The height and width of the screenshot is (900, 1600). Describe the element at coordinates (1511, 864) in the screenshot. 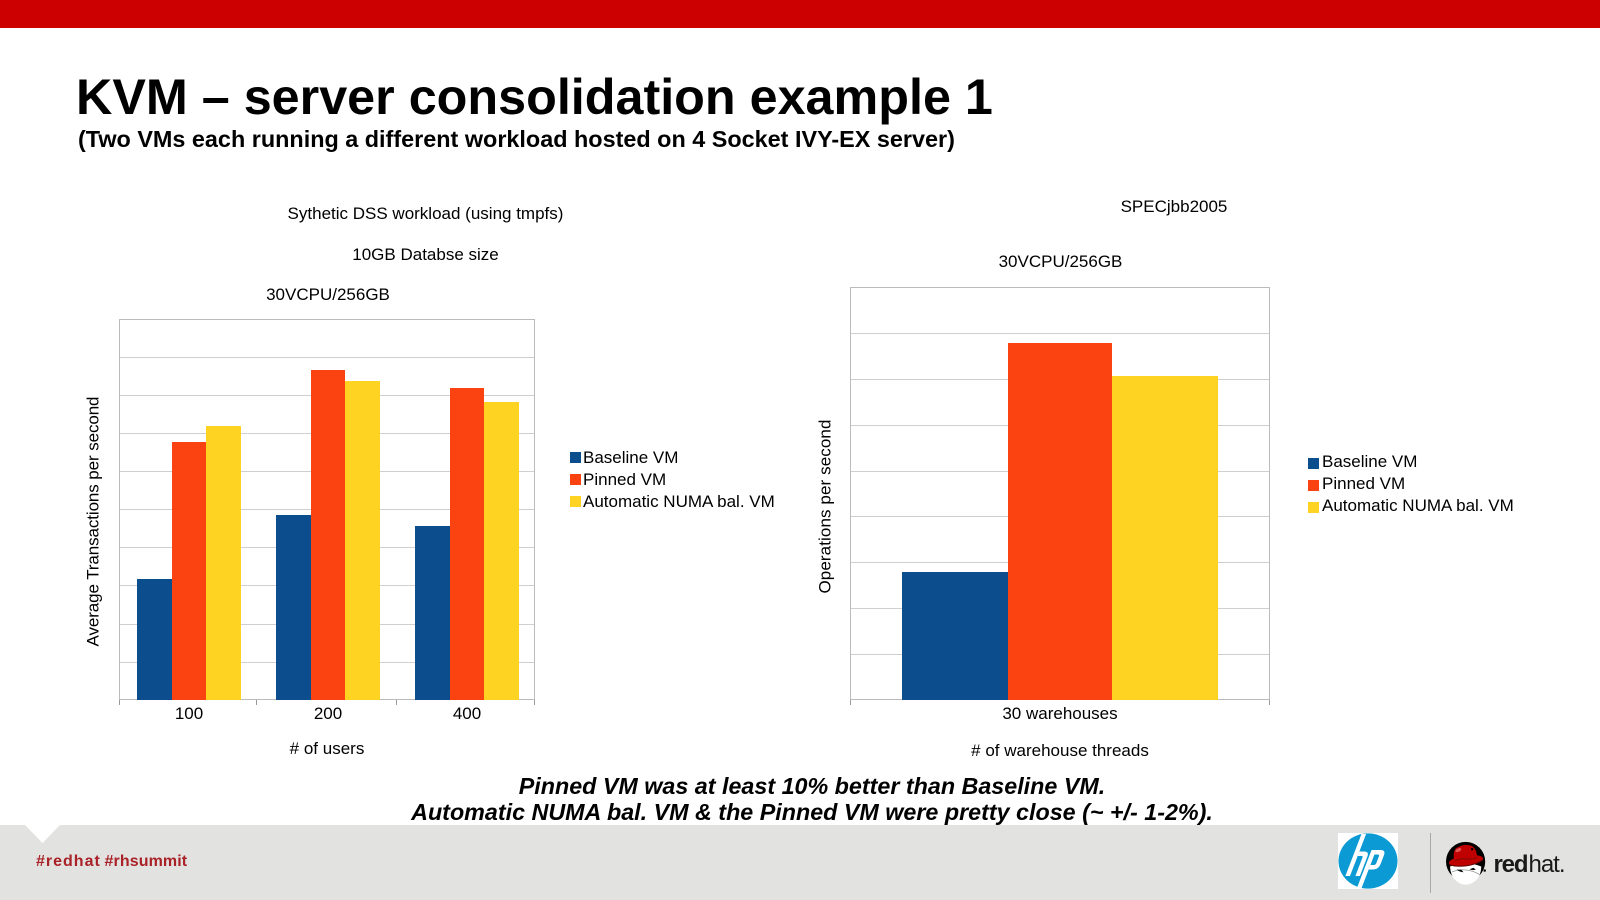

I see `svg-text: red` at that location.